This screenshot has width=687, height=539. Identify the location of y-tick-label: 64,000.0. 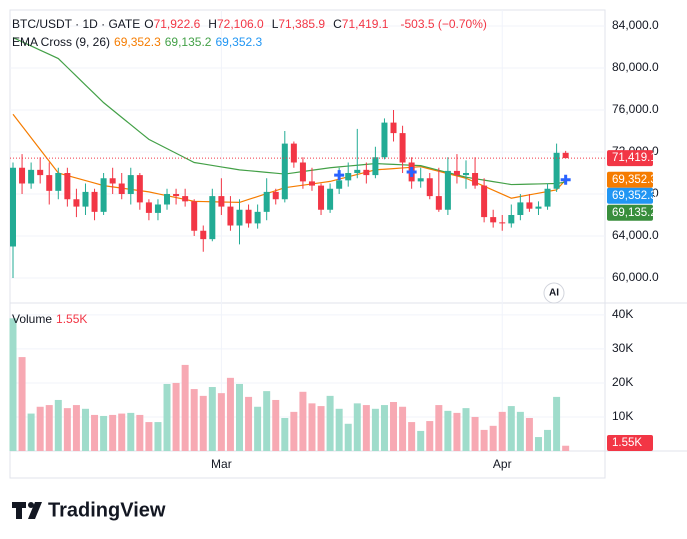
(635, 235).